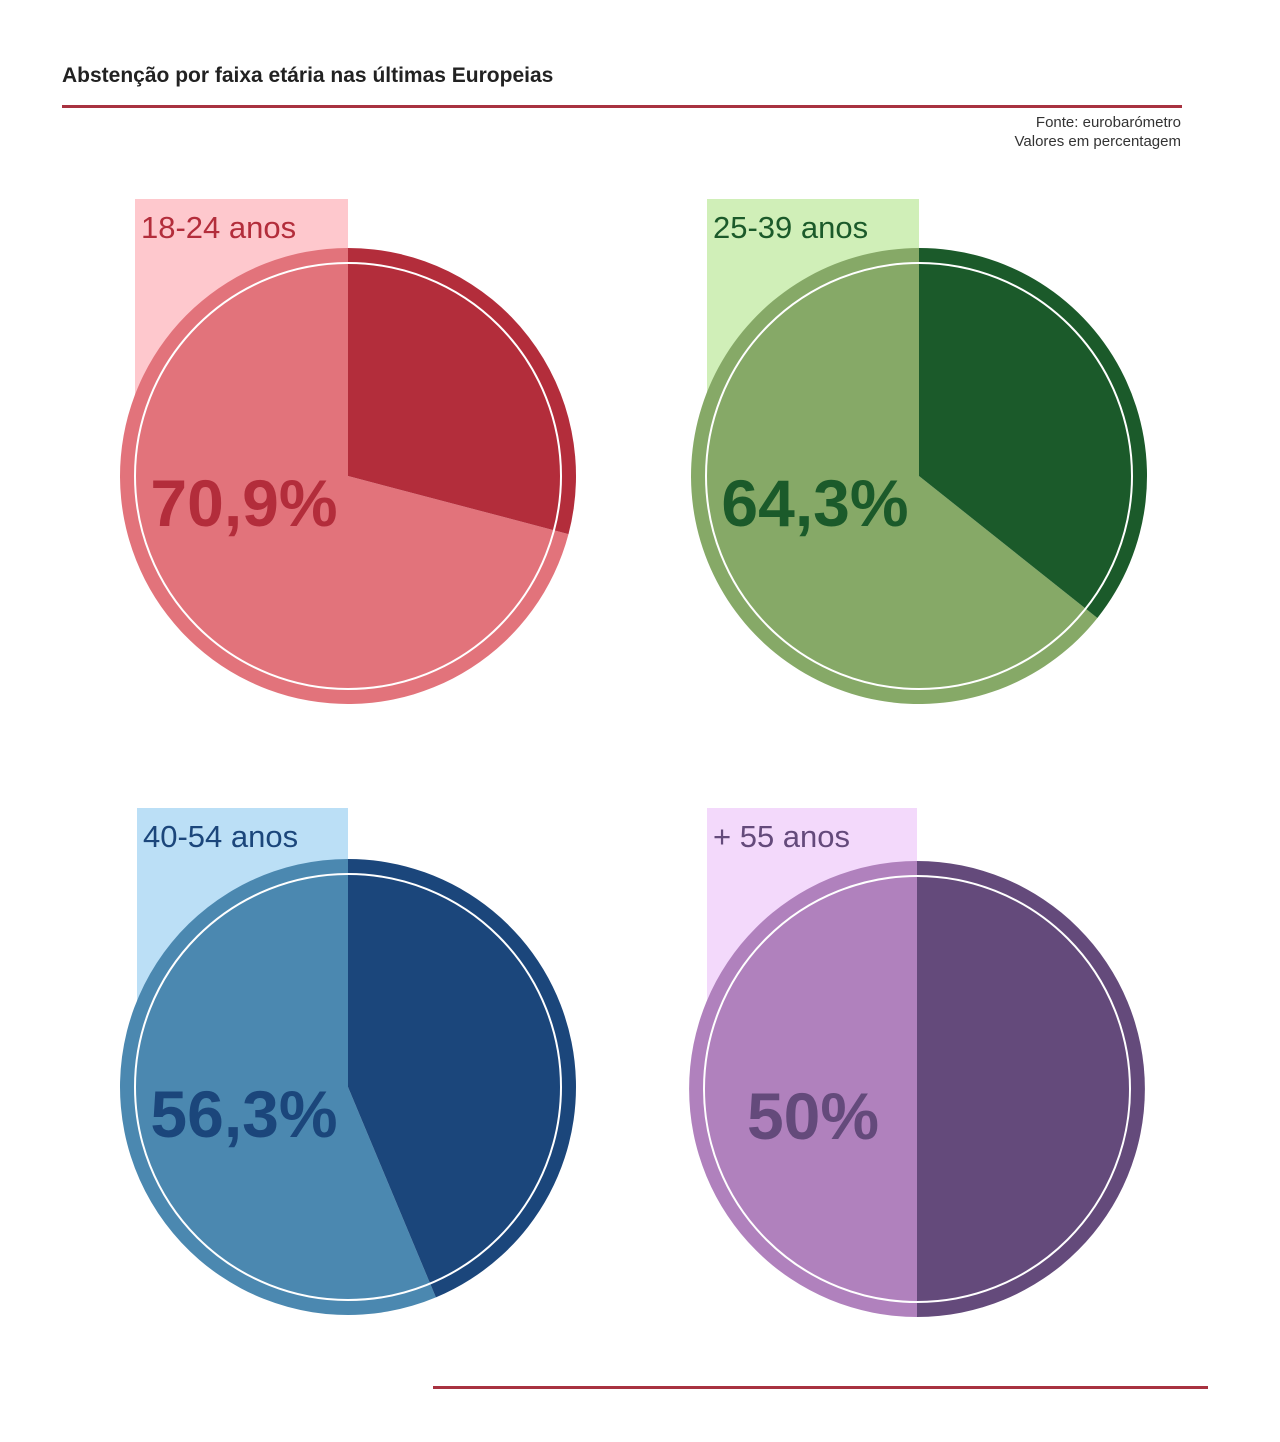  I want to click on abstention-value-label: 56,3%, so click(243, 1114).